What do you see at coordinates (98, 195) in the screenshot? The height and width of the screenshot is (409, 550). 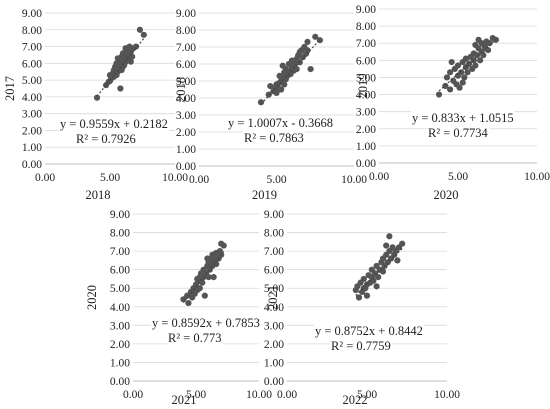 I see `x-axis-title: 2018` at bounding box center [98, 195].